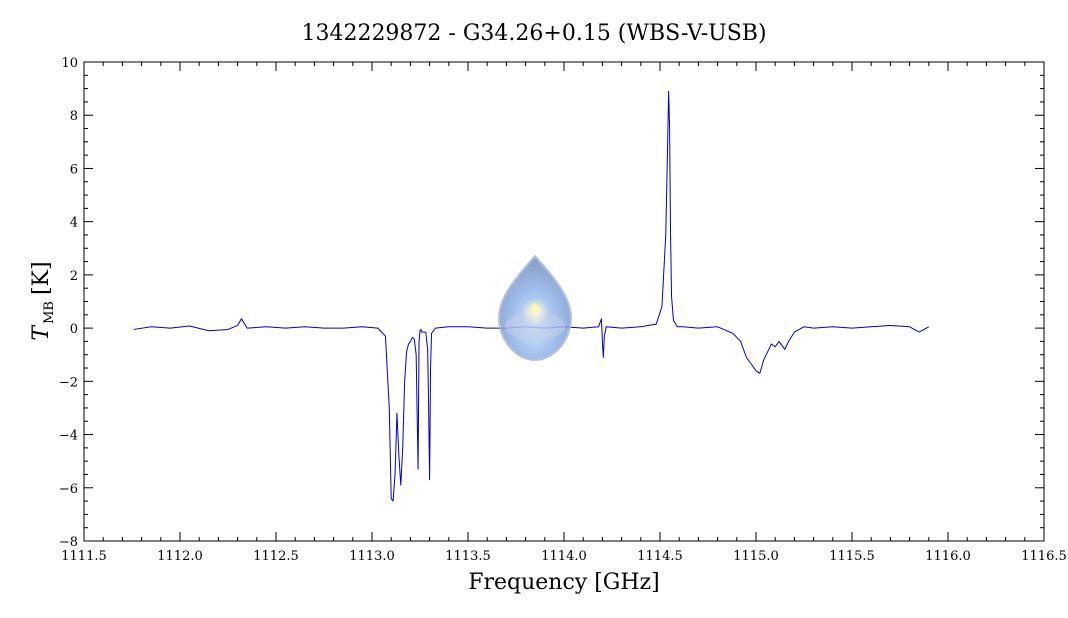  I want to click on y-axis-label: TMB [K], so click(43, 300).